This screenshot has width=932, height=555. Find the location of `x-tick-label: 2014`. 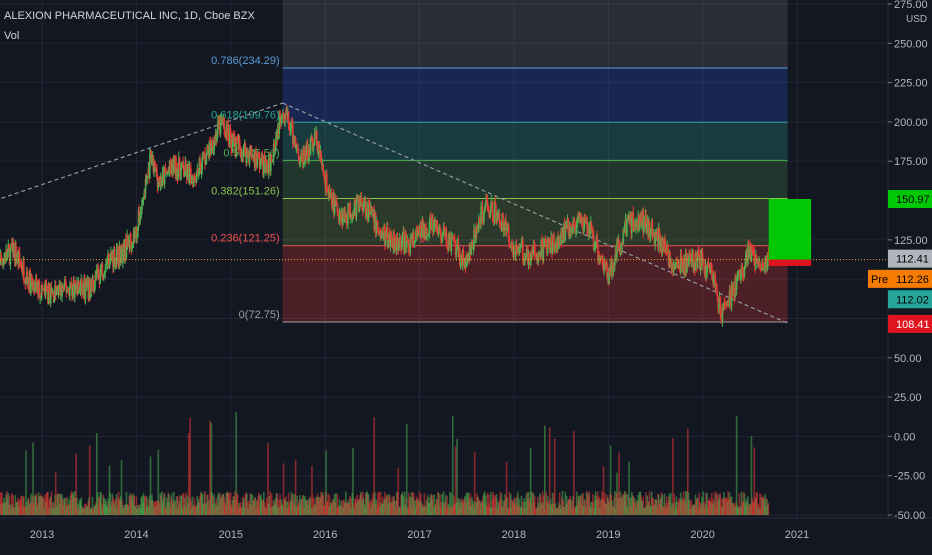

x-tick-label: 2014 is located at coordinates (136, 535).